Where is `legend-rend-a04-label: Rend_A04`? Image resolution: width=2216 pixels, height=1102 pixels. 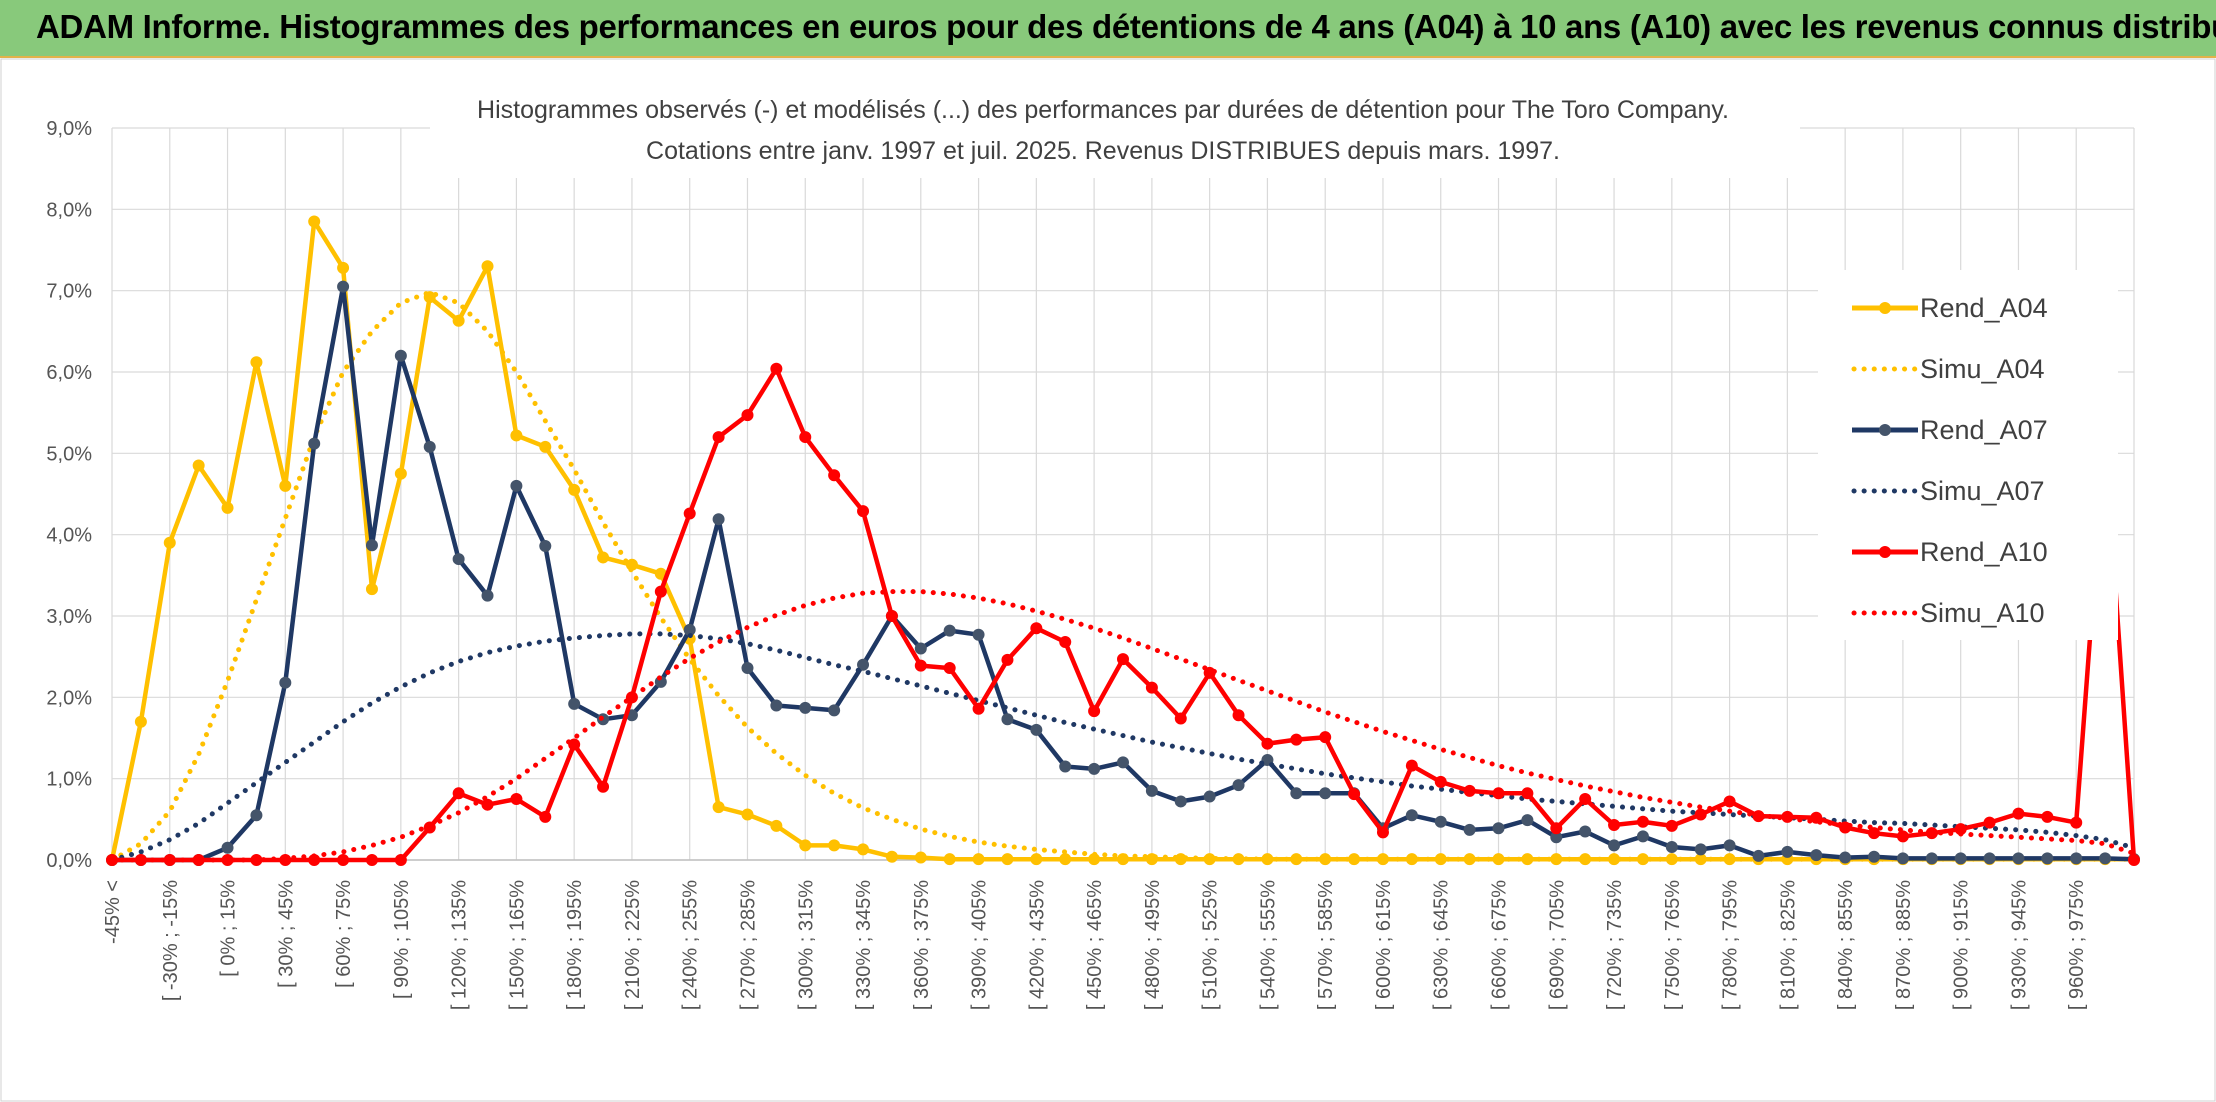 legend-rend-a04-label: Rend_A04 is located at coordinates (1984, 308).